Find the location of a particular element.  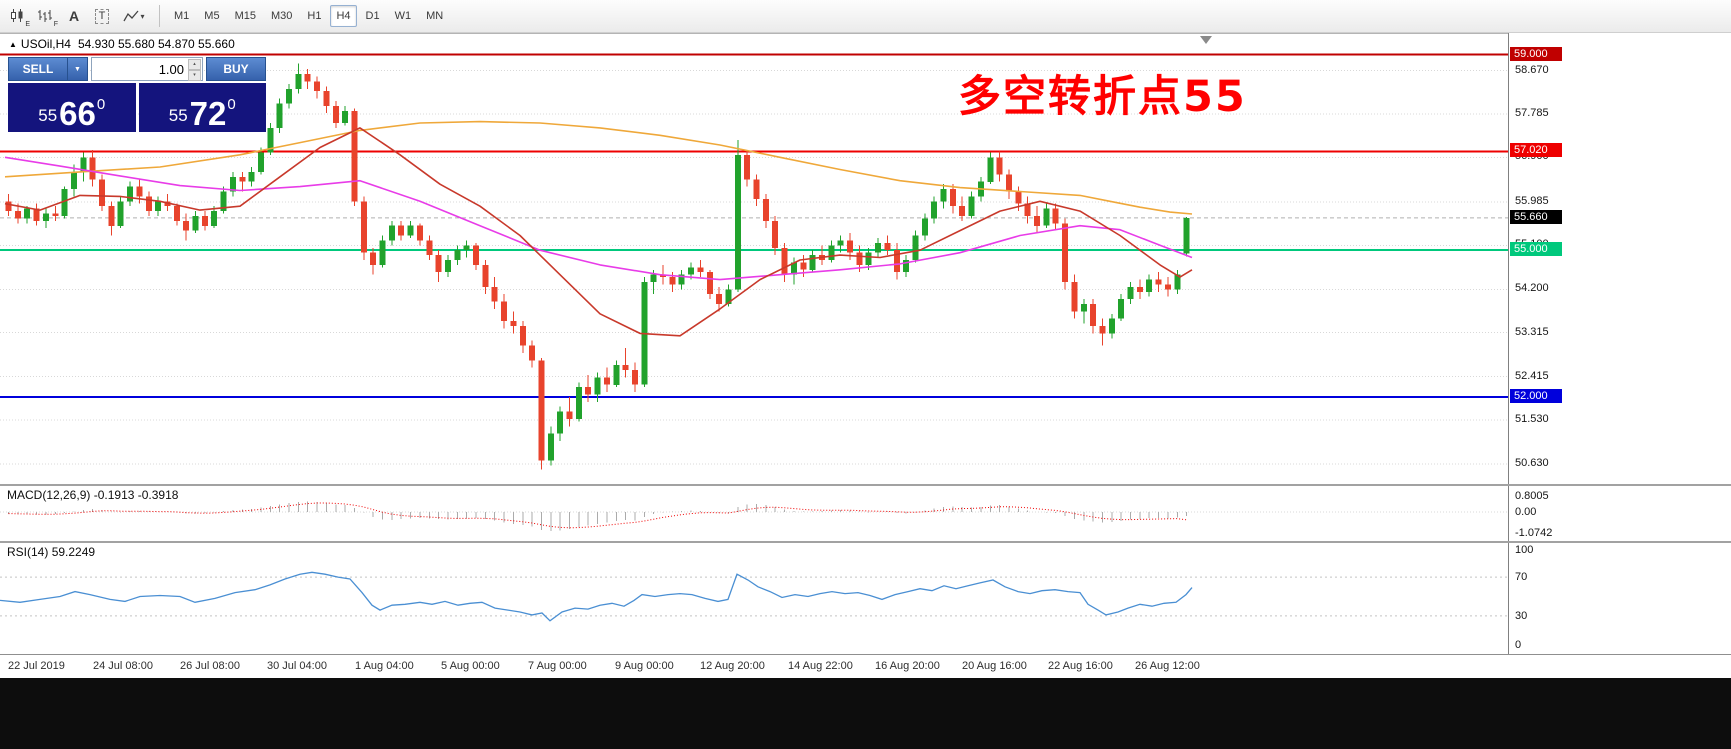

volume-input is located at coordinates (147, 69).